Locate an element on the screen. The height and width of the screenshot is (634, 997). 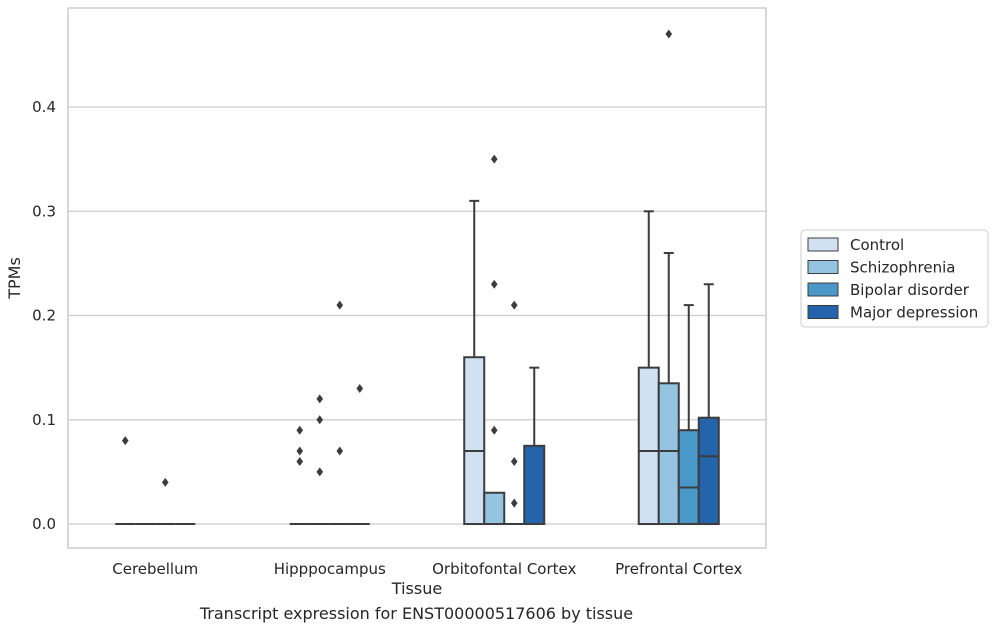
legend-label: Bipolar disorder is located at coordinates (910, 290).